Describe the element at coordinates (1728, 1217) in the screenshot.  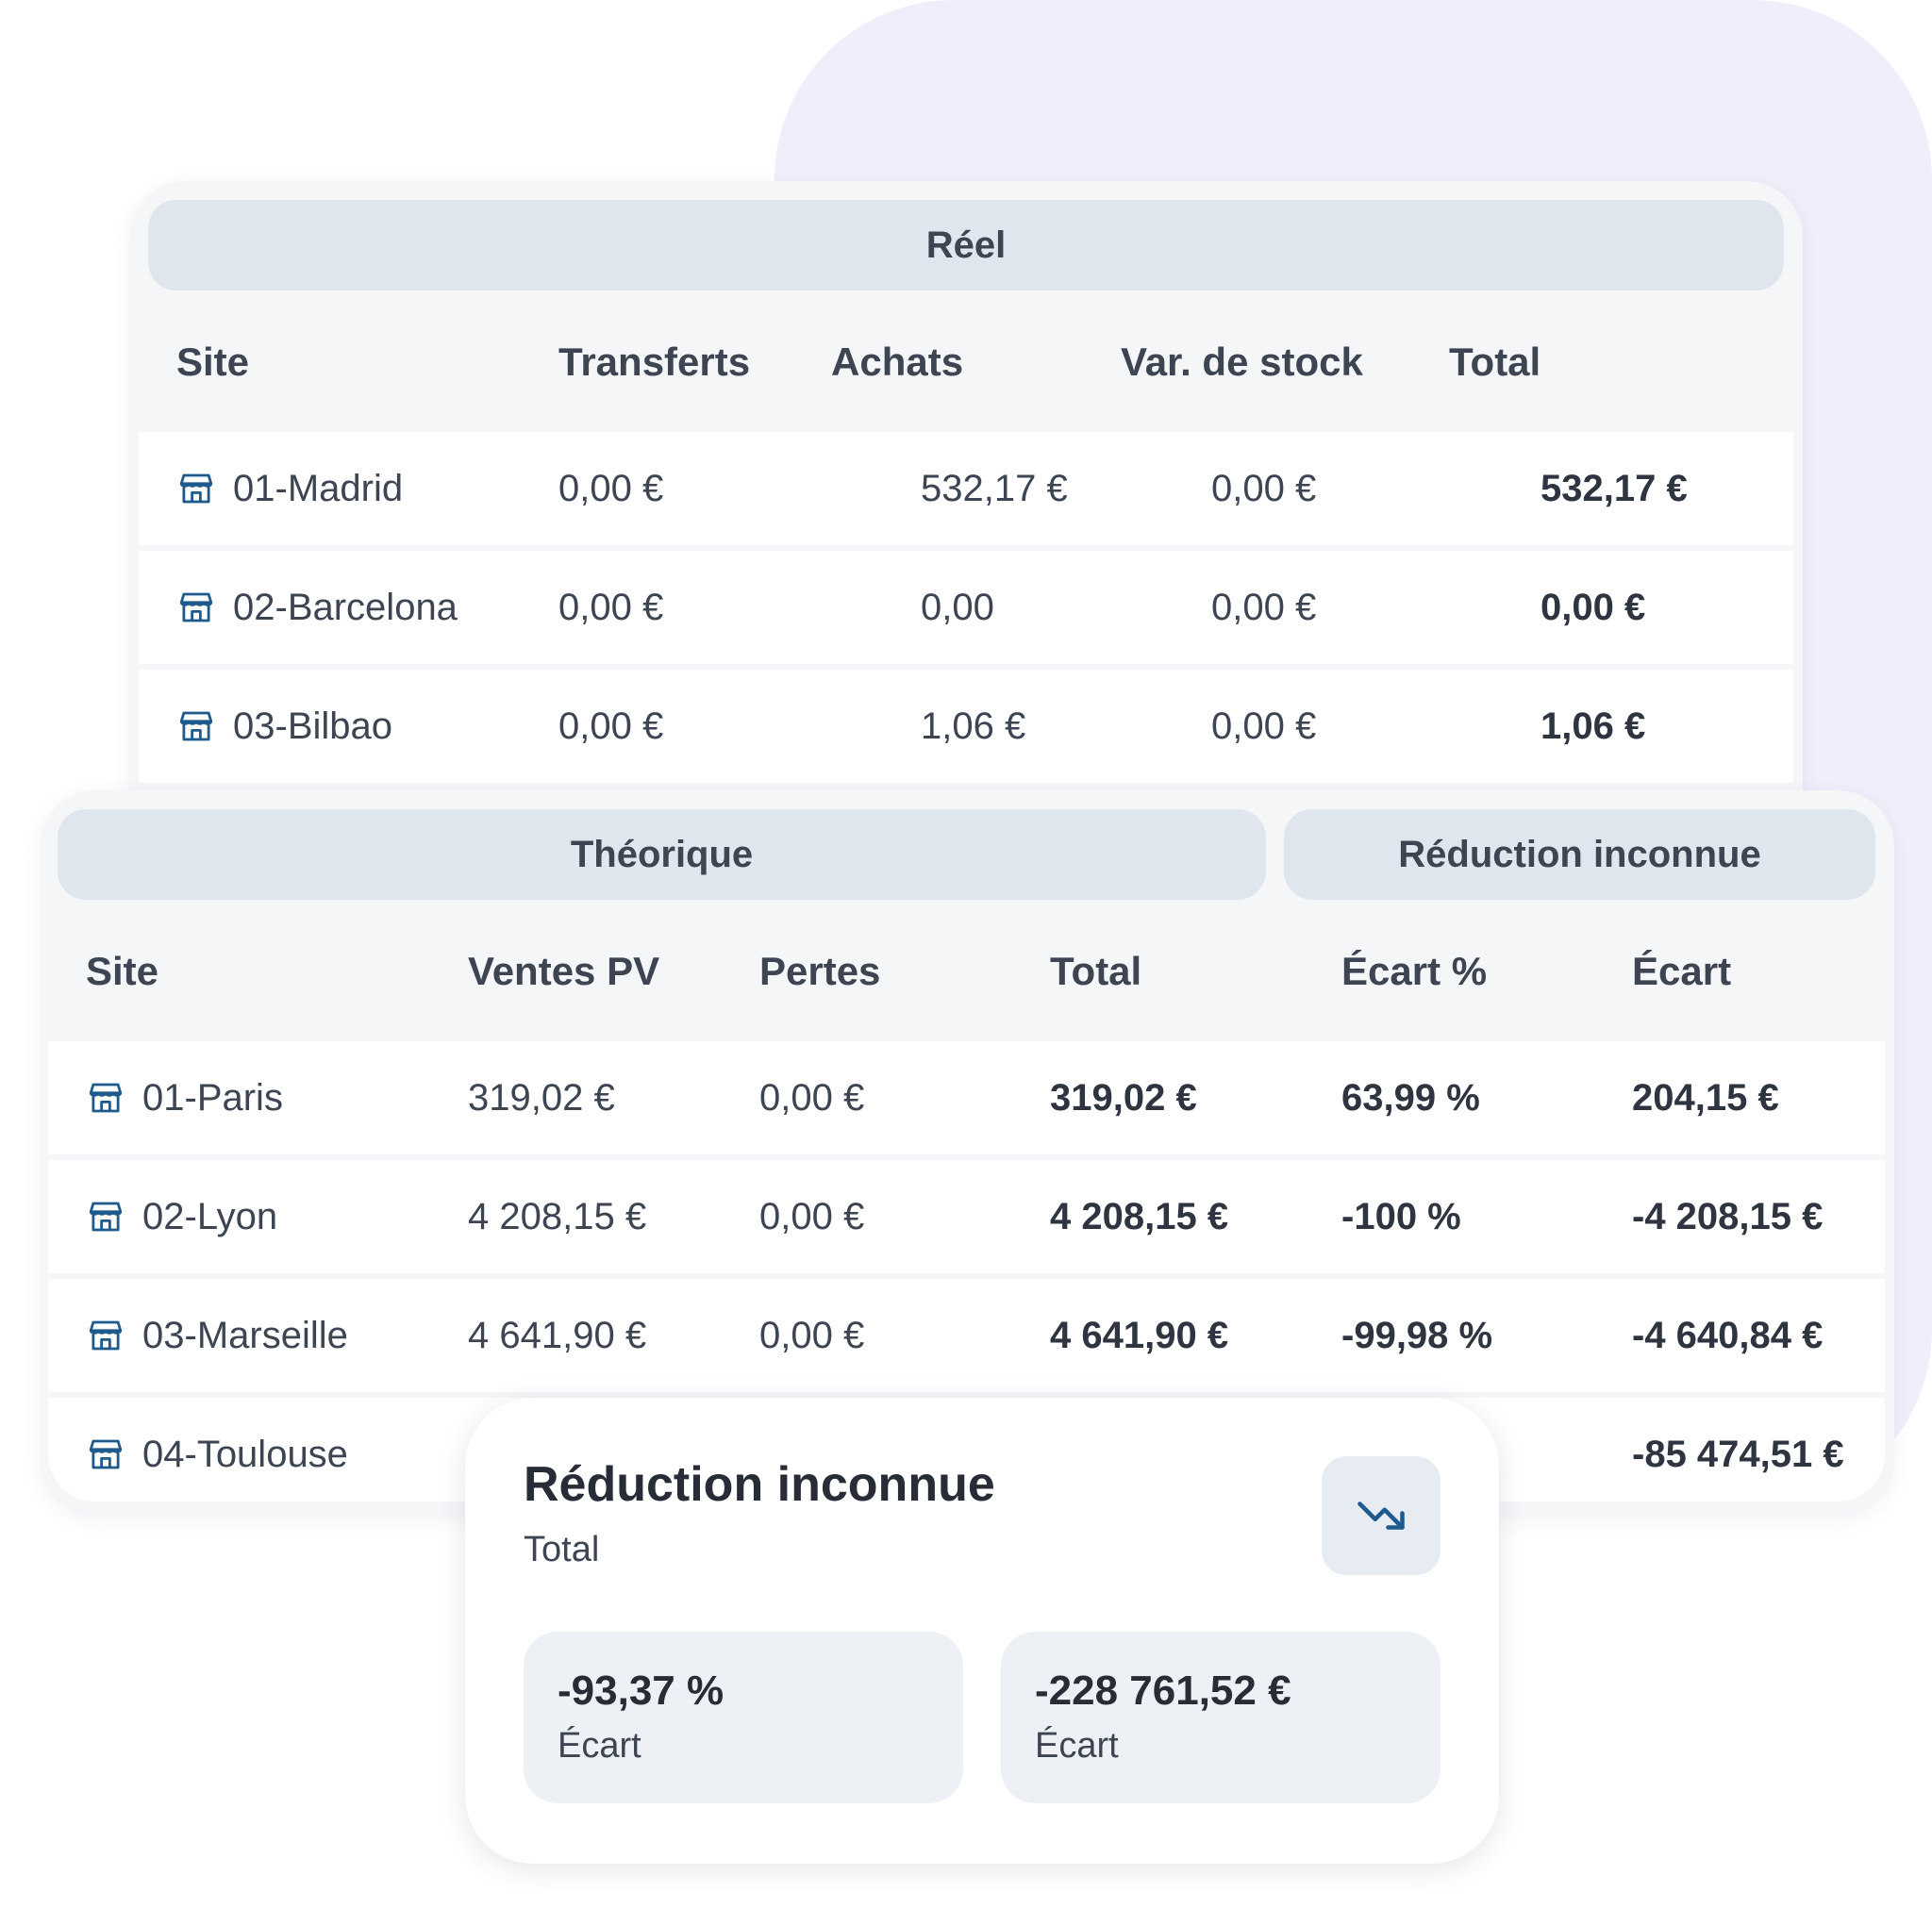
I see `ecart-cell: -4 208,15 €` at that location.